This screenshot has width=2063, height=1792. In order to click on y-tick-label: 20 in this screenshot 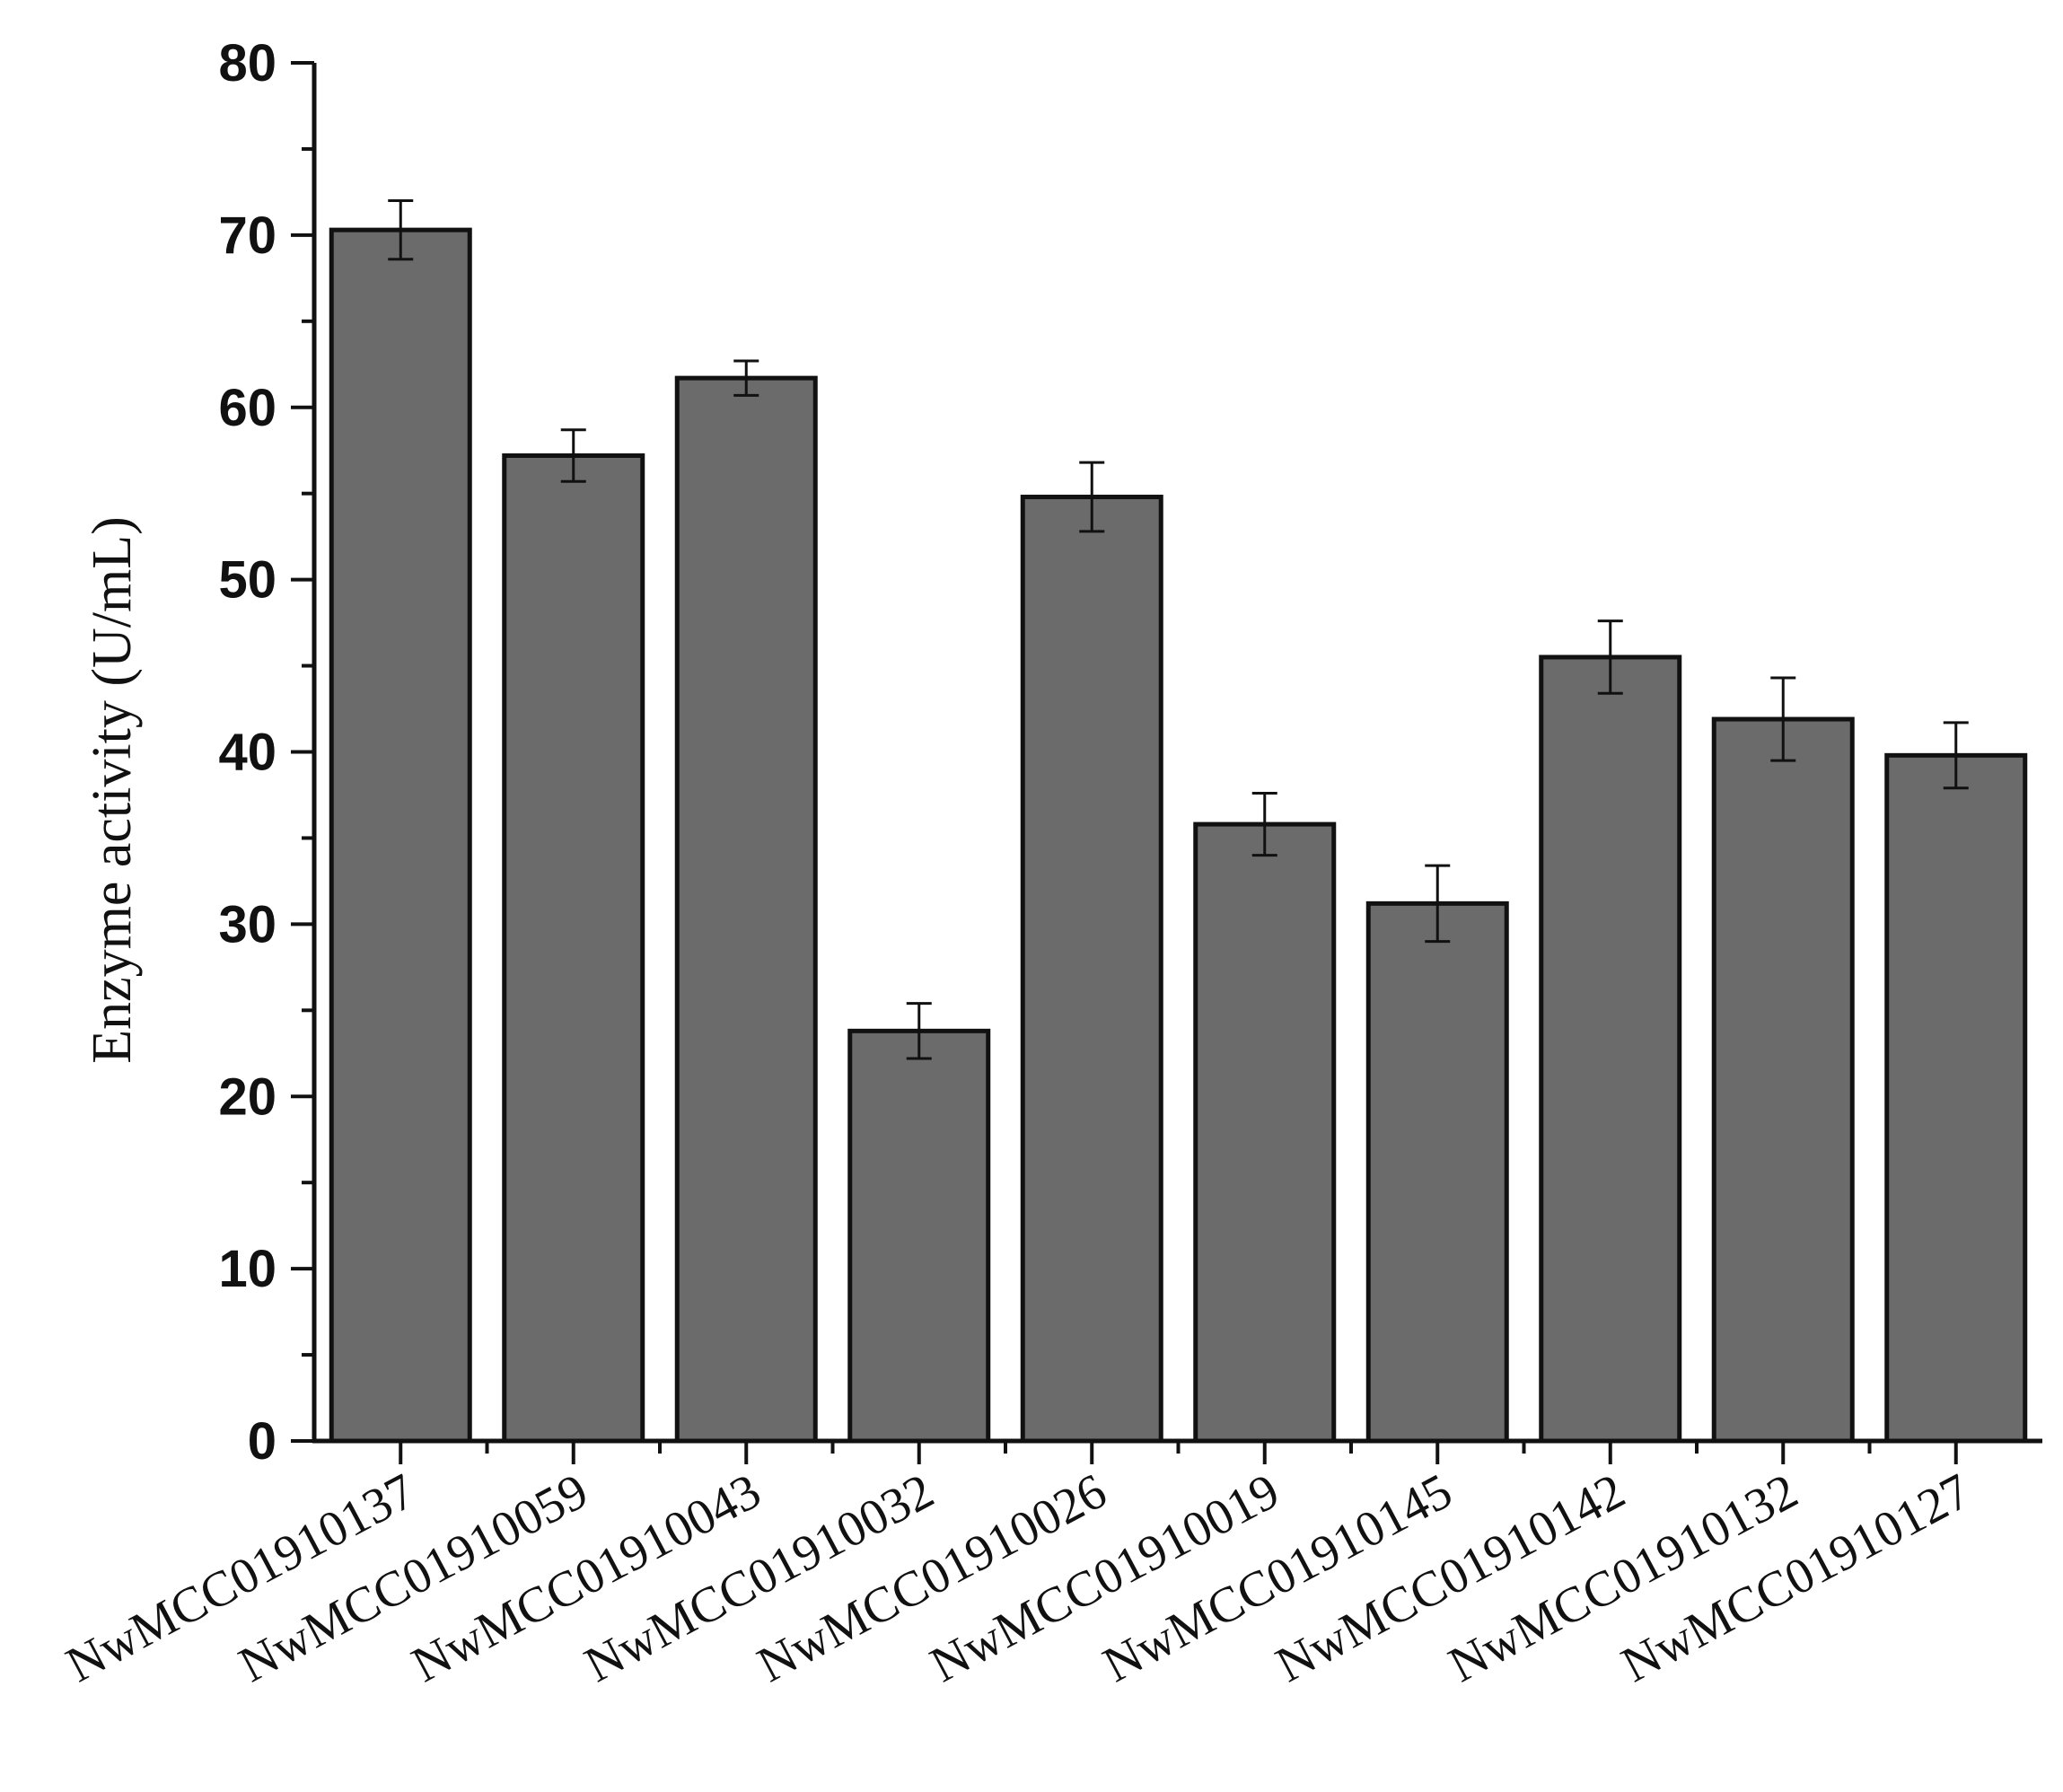, I will do `click(247, 1097)`.